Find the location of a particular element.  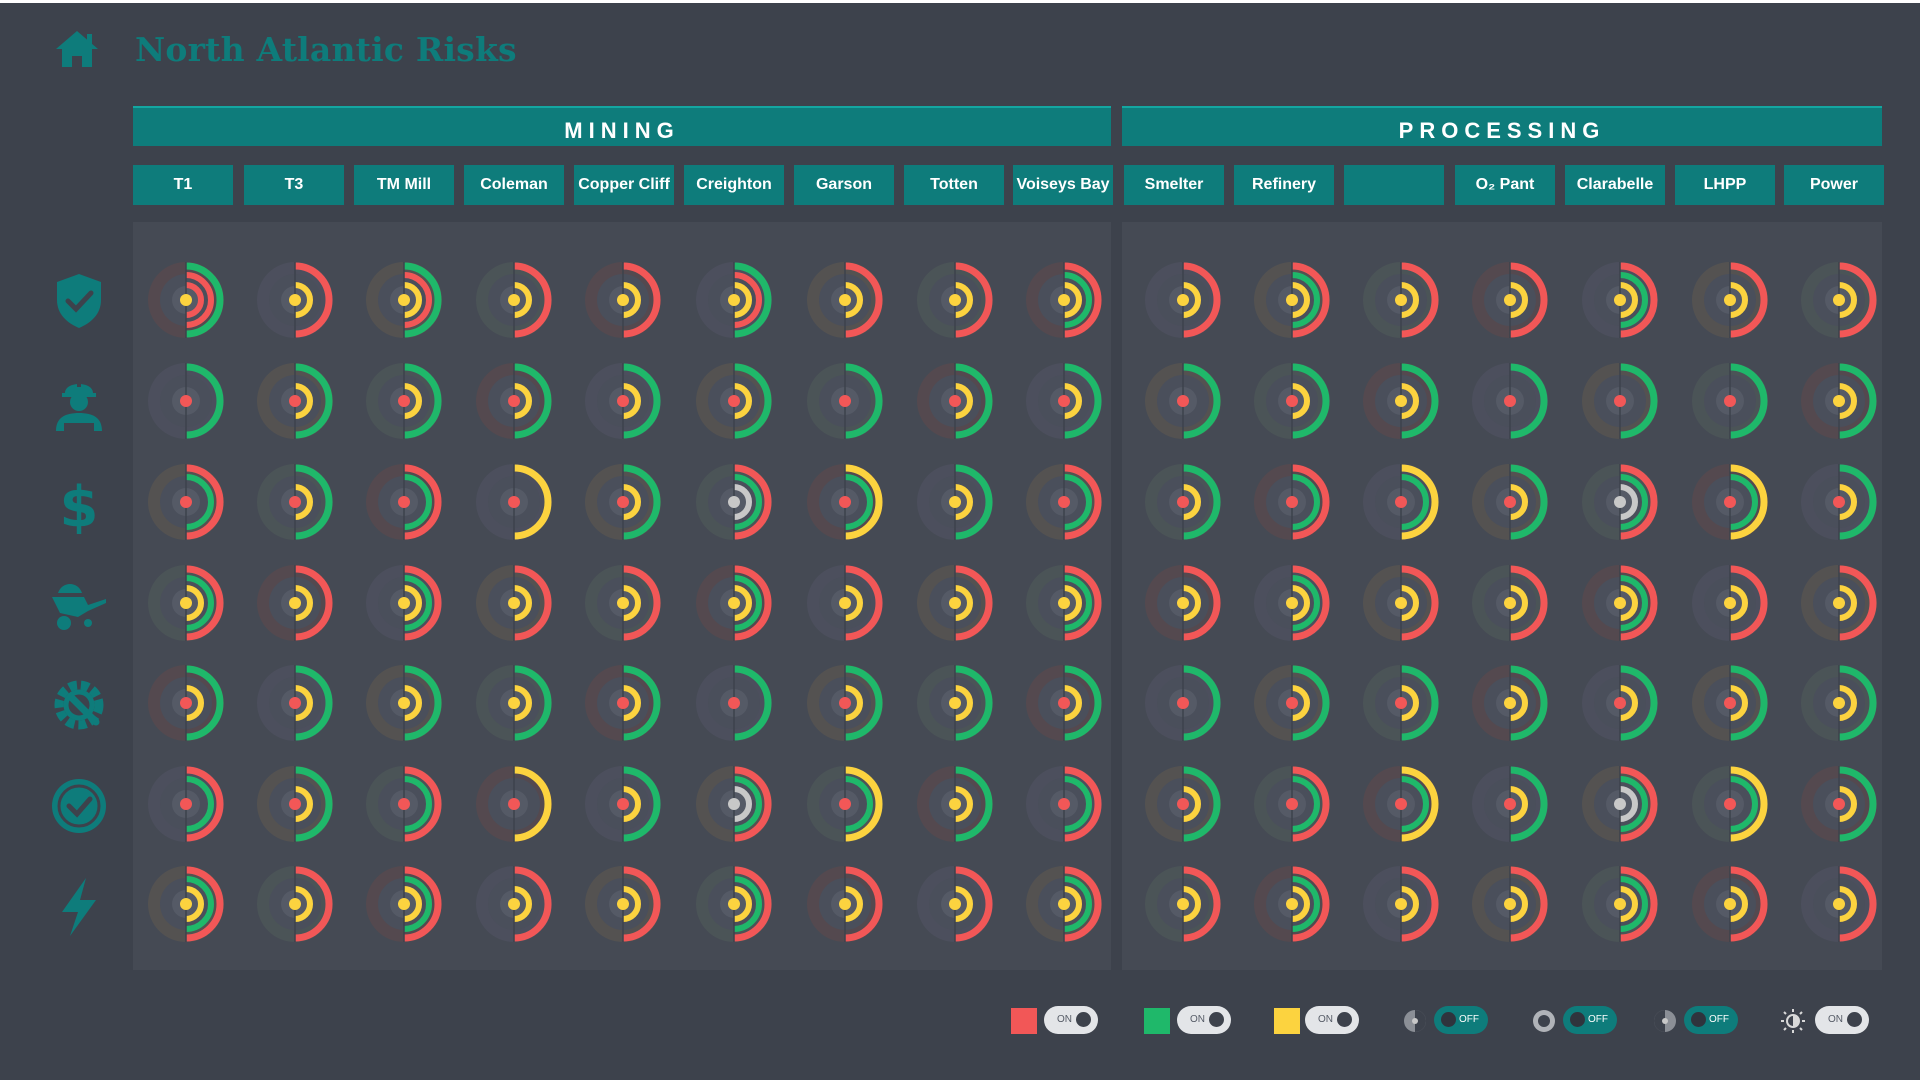

quality-badge-icon is located at coordinates (79, 806).